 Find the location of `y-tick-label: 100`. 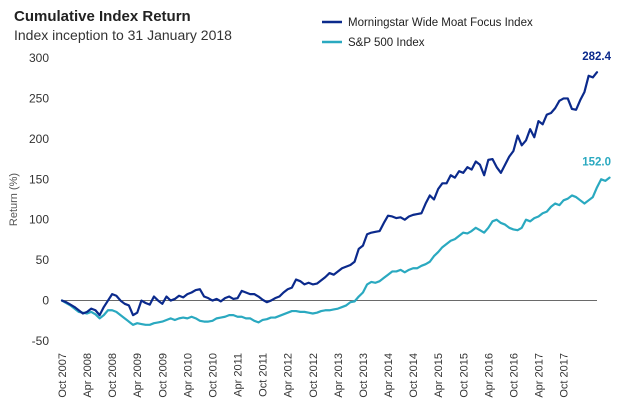

y-tick-label: 100 is located at coordinates (39, 220).